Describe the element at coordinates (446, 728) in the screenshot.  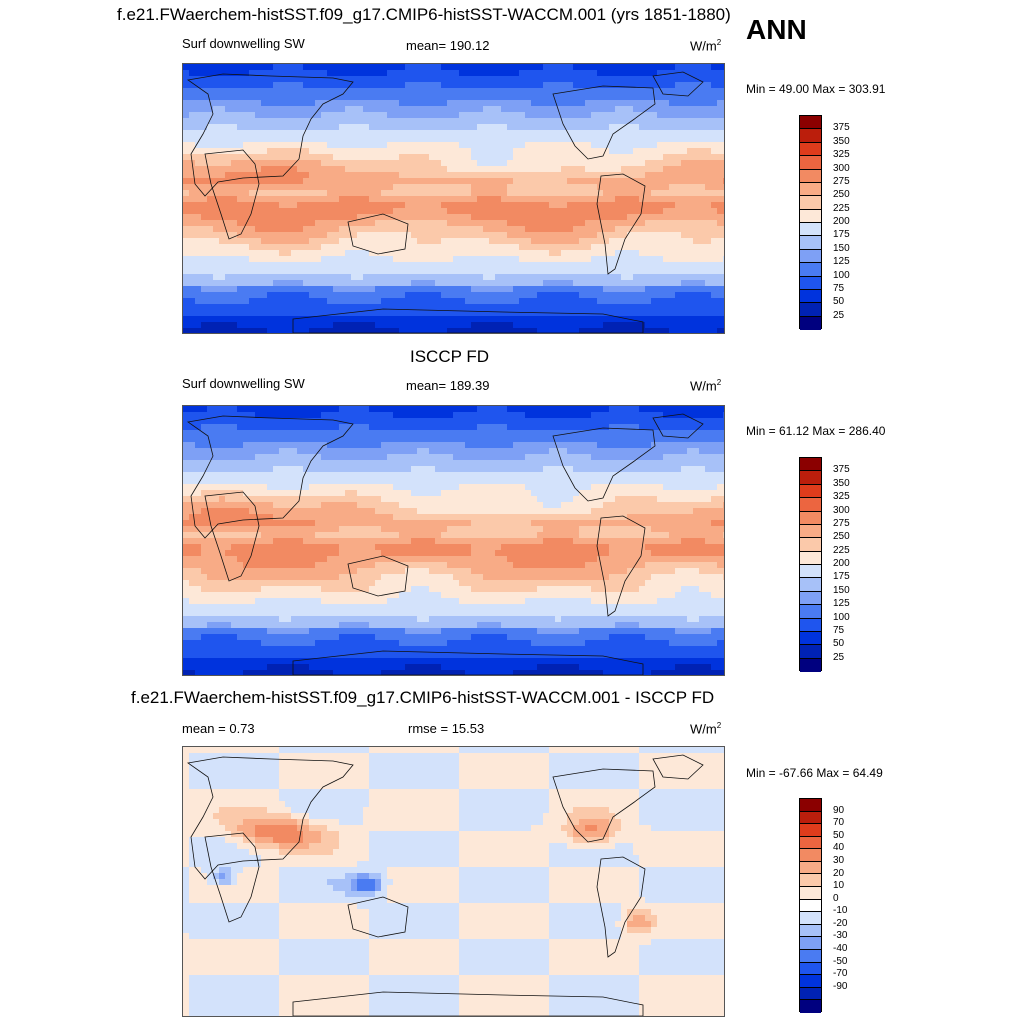
I see `panel3-rmse: rmse = 15.53` at that location.